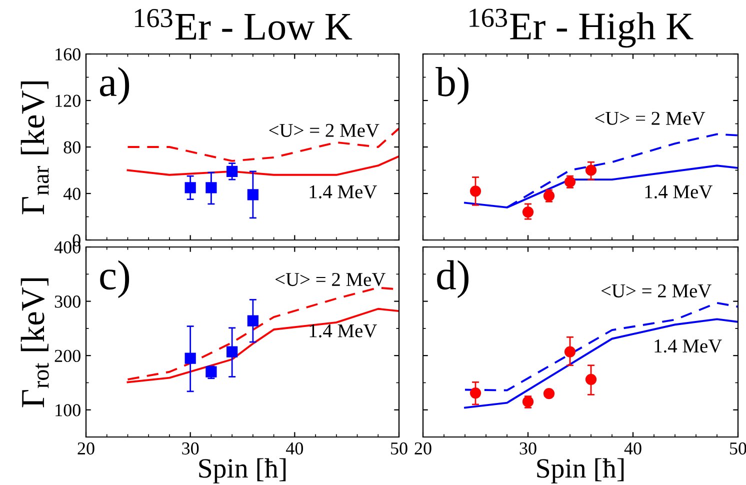 The image size is (746, 485). Describe the element at coordinates (262, 165) in the screenshot. I see `line-series` at that location.